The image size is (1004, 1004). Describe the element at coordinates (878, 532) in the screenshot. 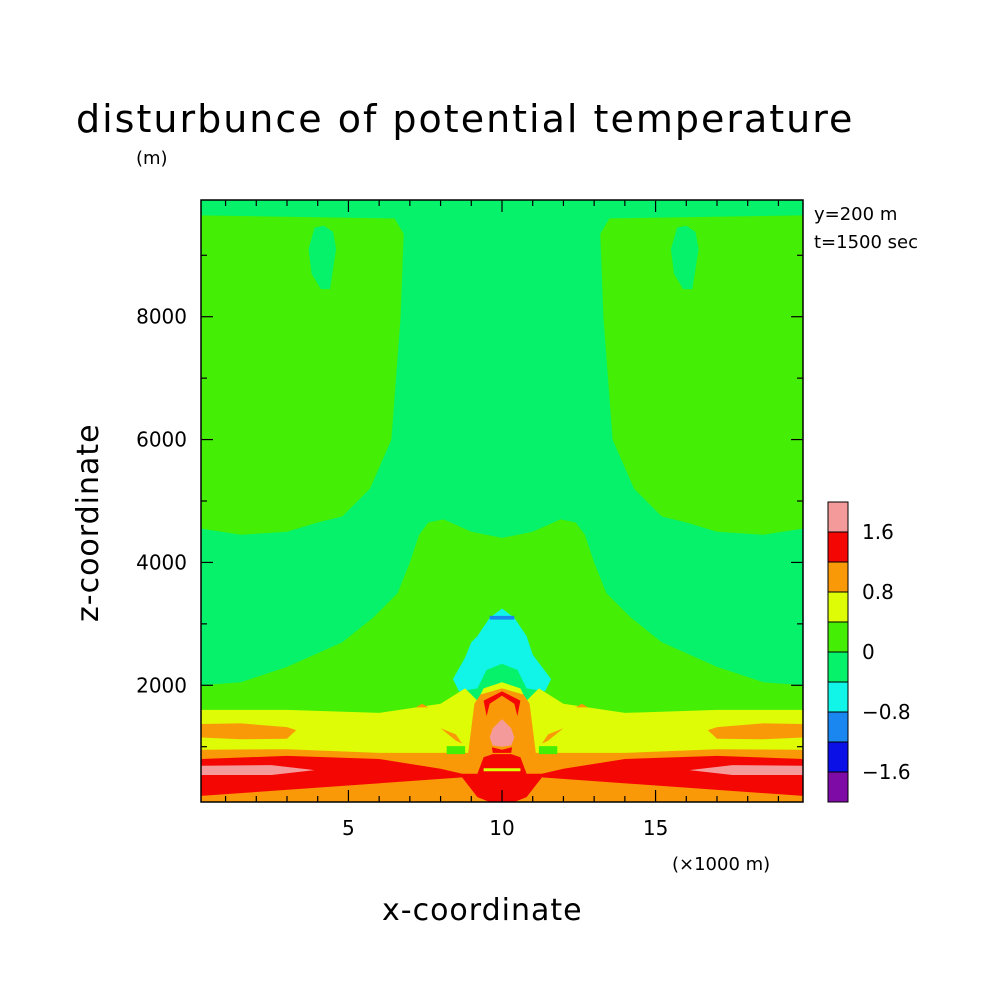

I see `colorbar-label: 1.6` at that location.